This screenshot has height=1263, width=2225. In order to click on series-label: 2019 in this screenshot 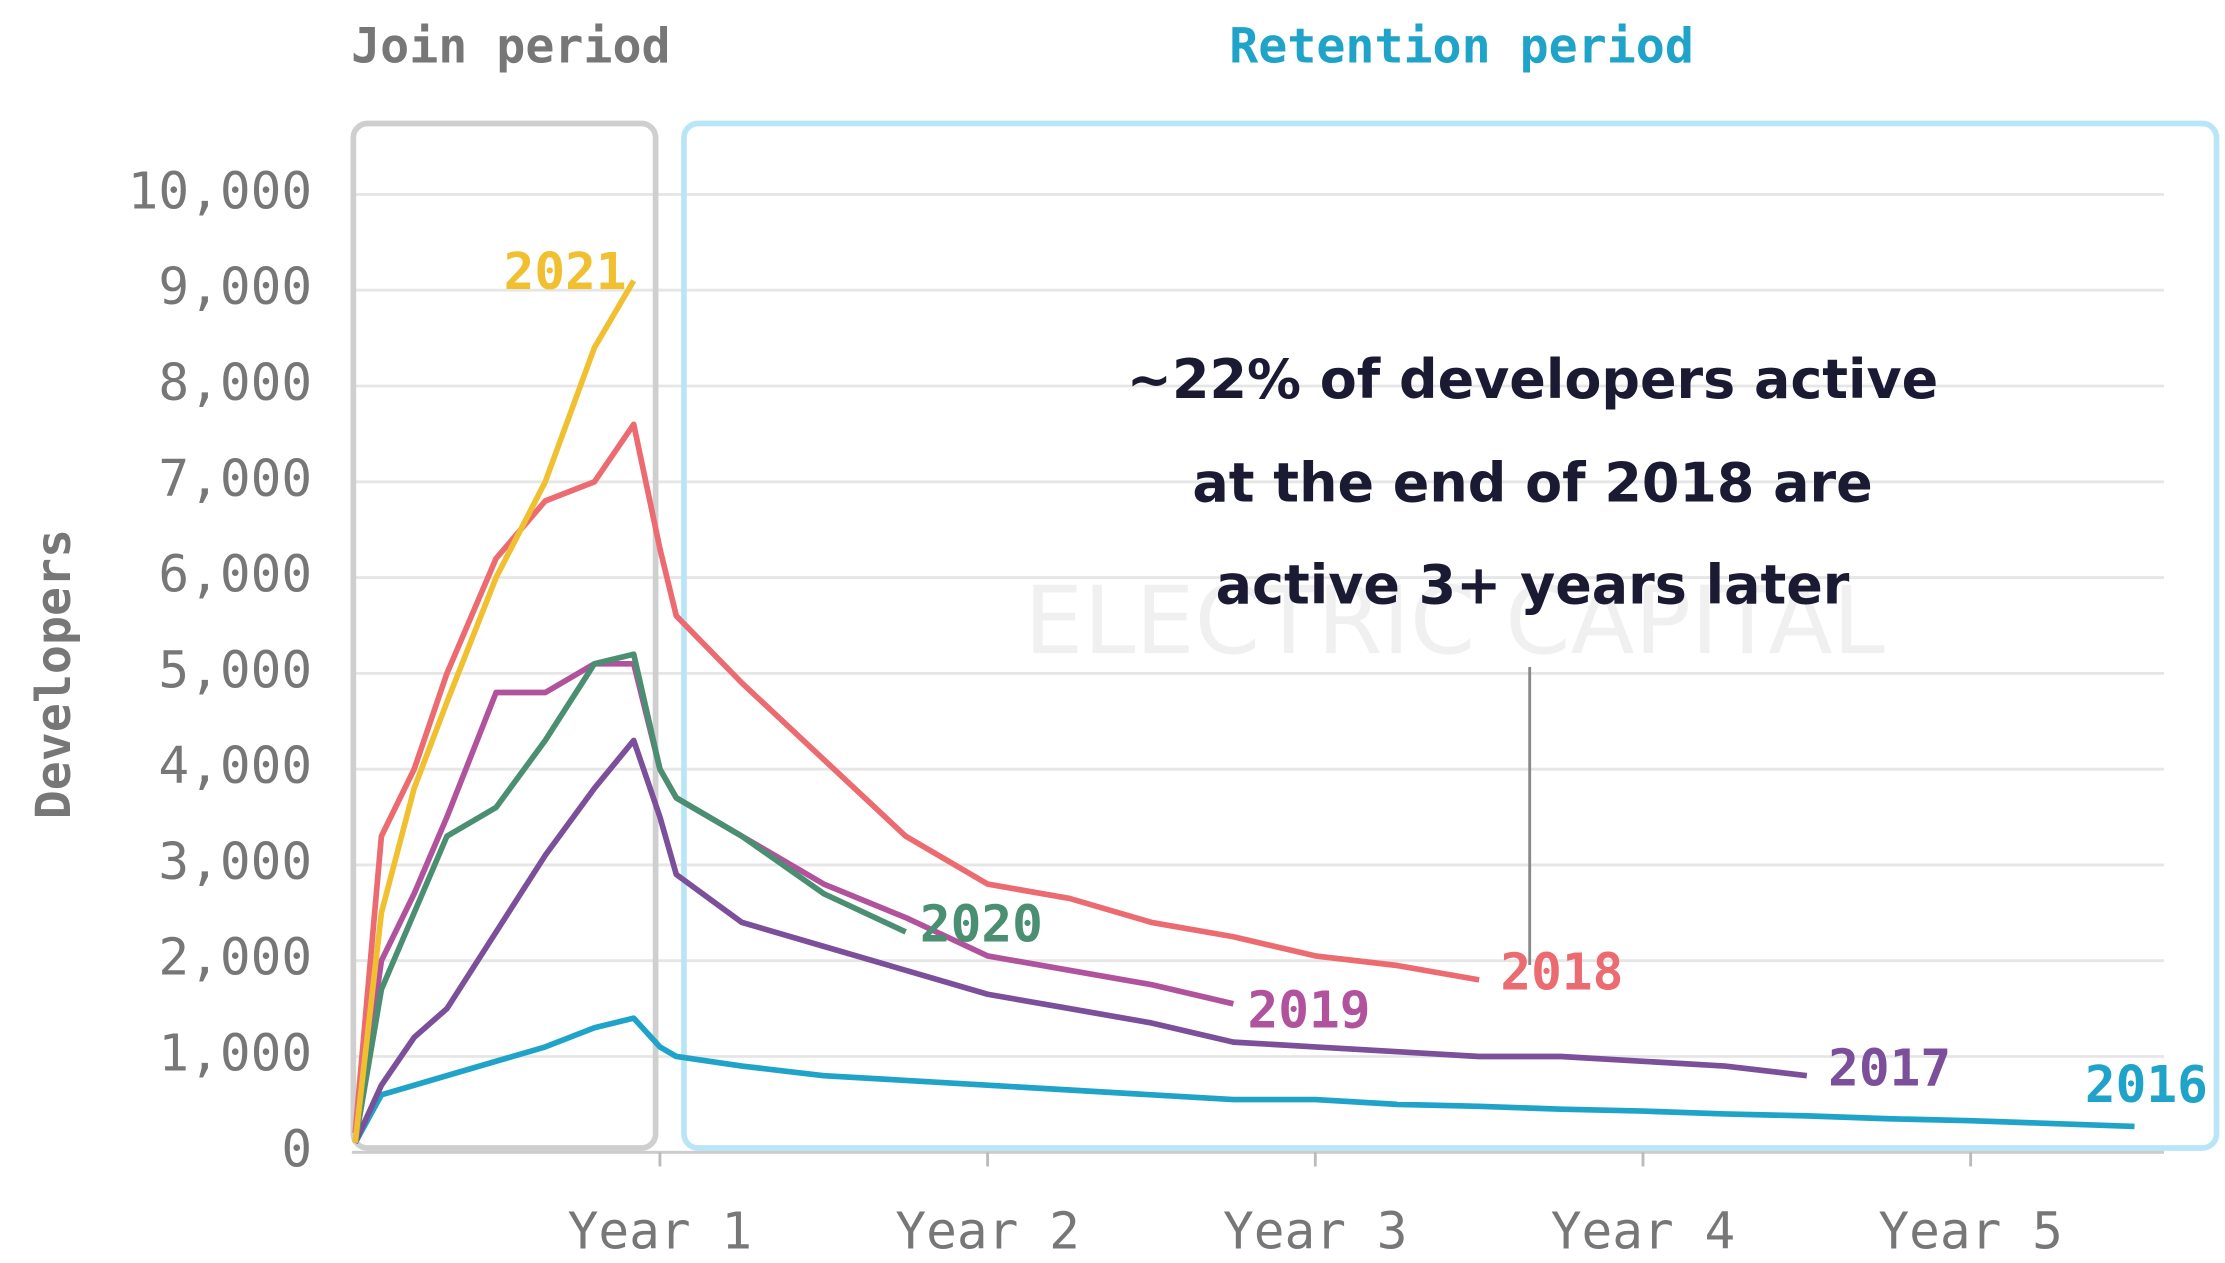, I will do `click(1309, 1011)`.